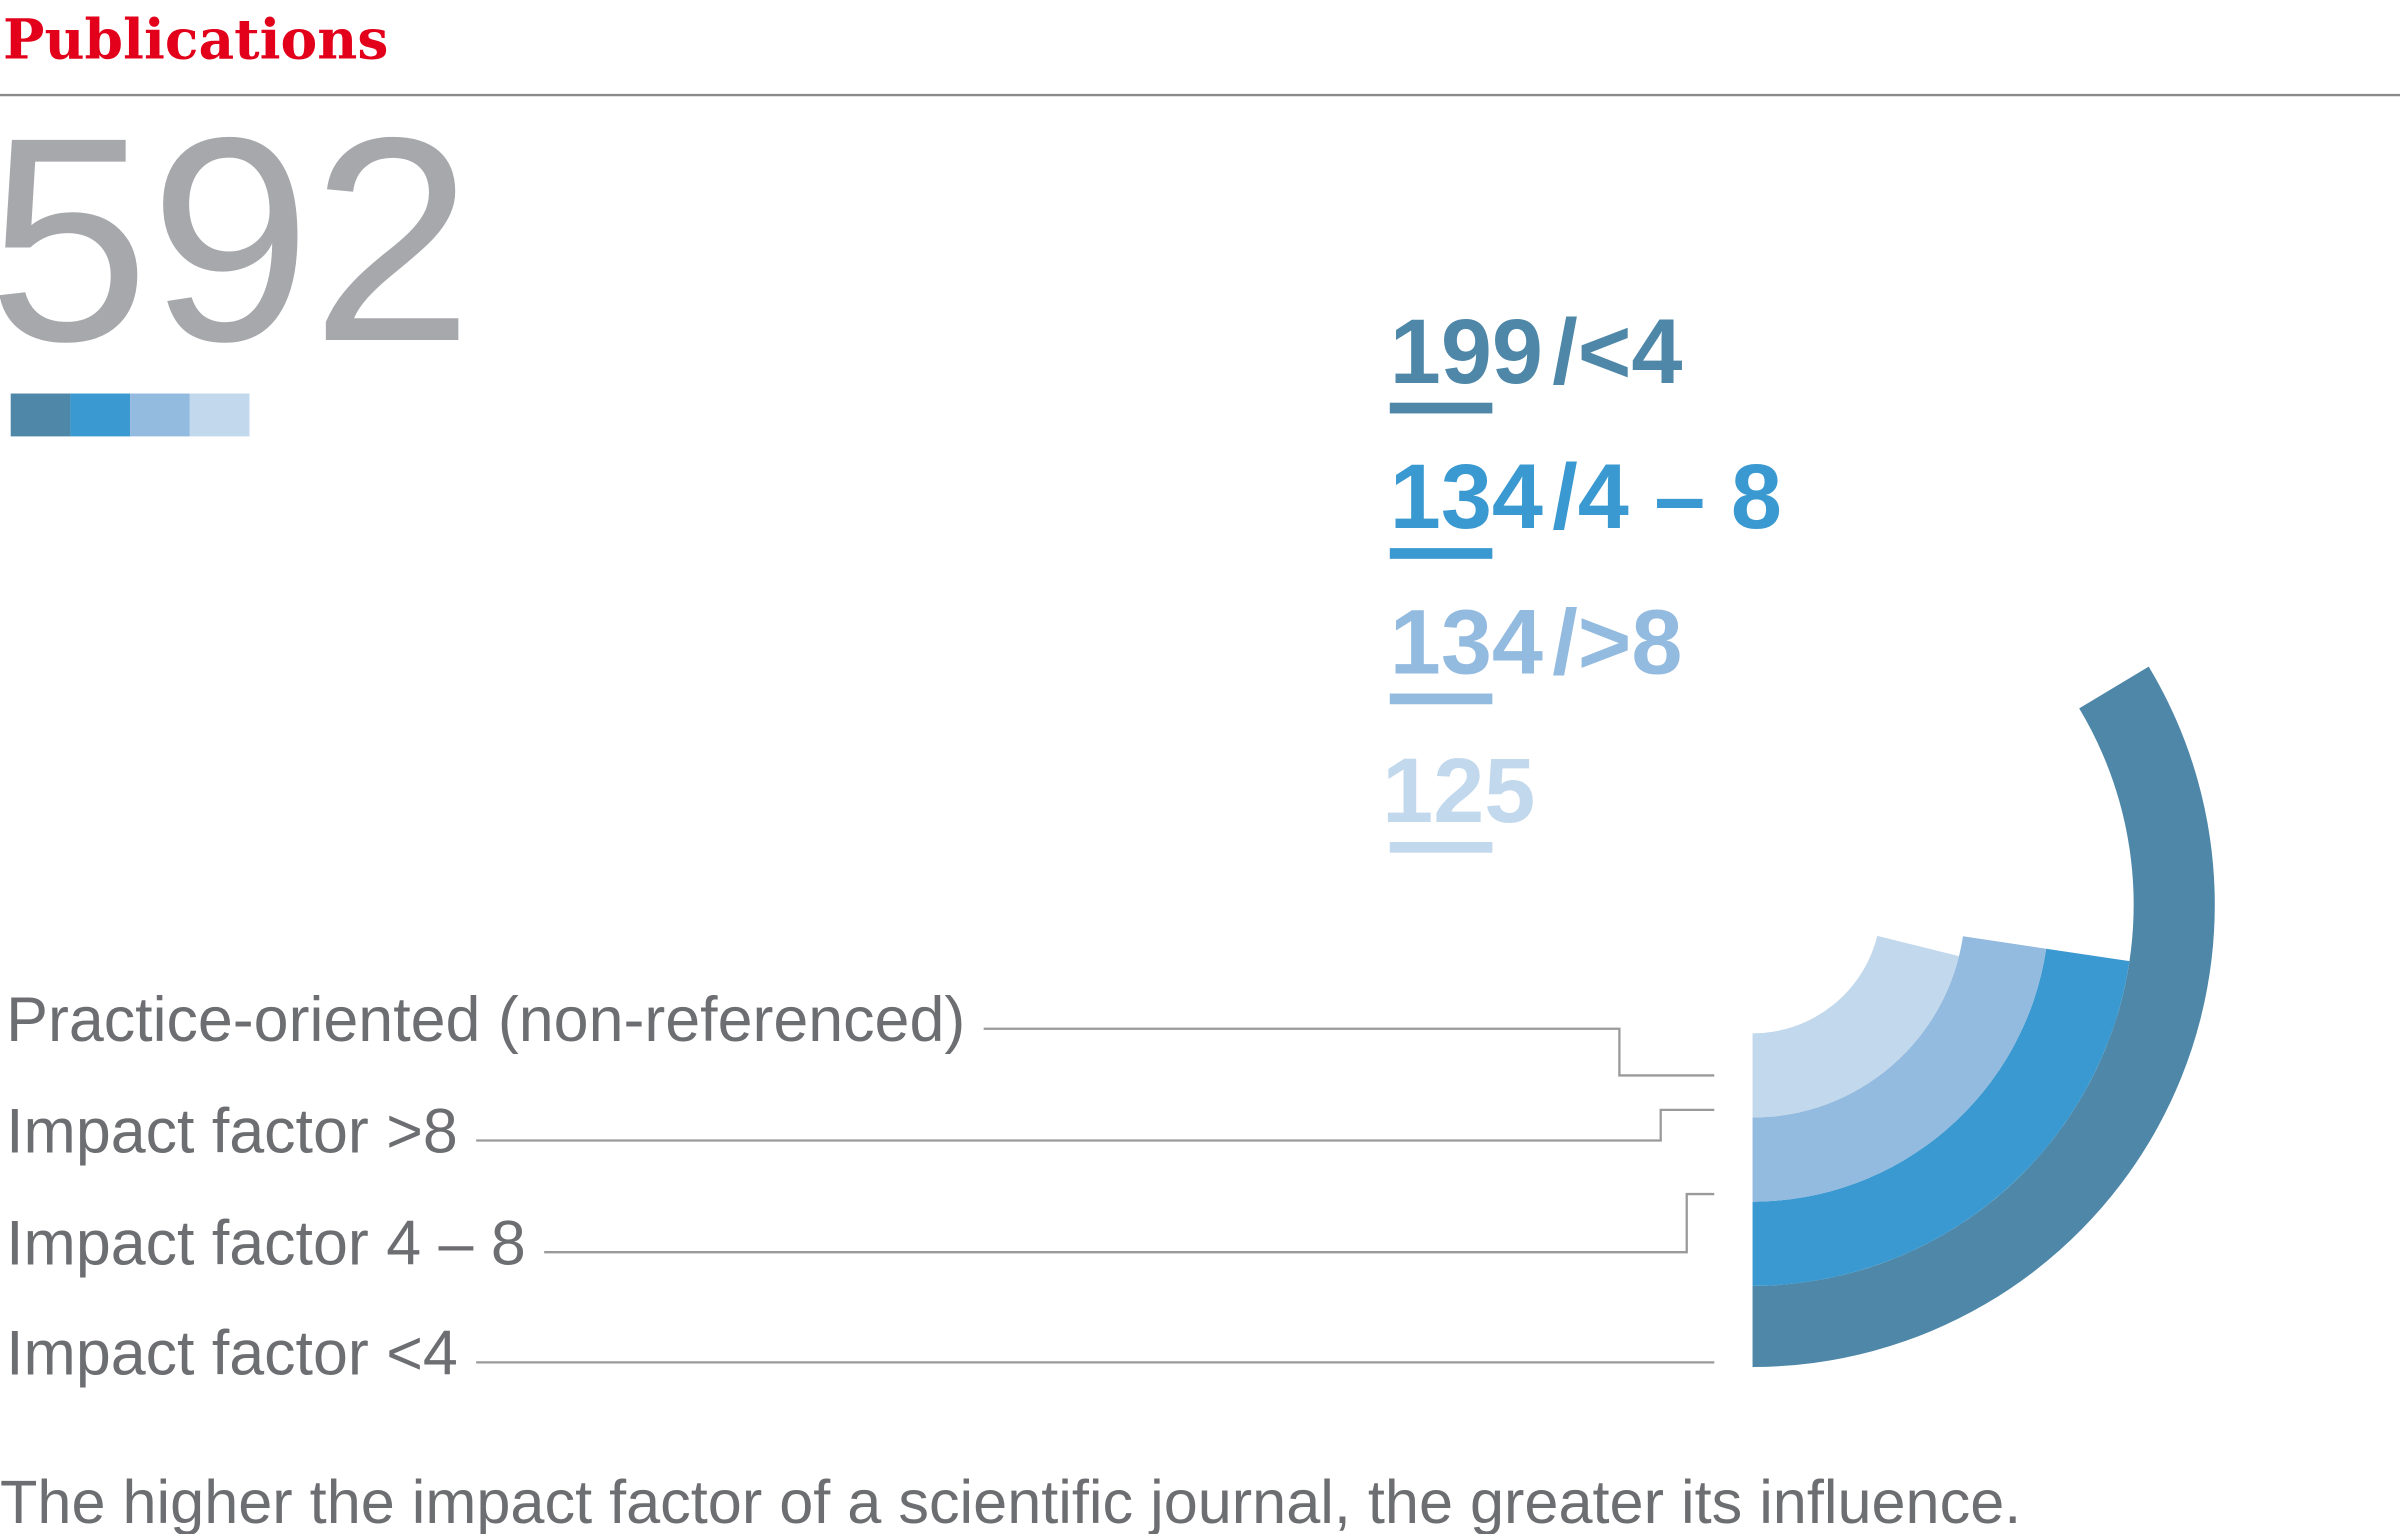 This screenshot has height=1534, width=2400. What do you see at coordinates (1617, 352) in the screenshot?
I see `value-category: /<4` at bounding box center [1617, 352].